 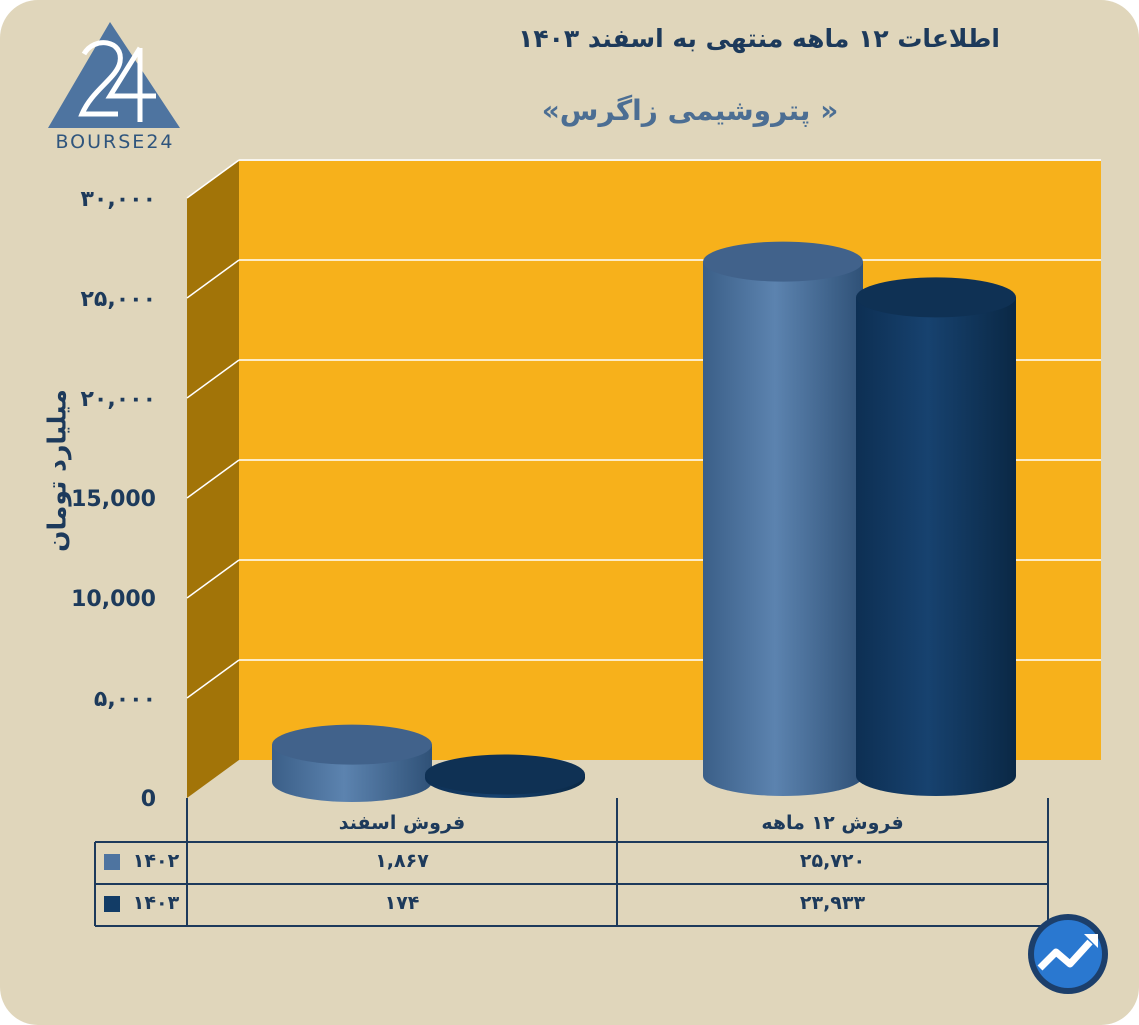 I want to click on y-tick-label: 10,000, so click(x=113, y=599).